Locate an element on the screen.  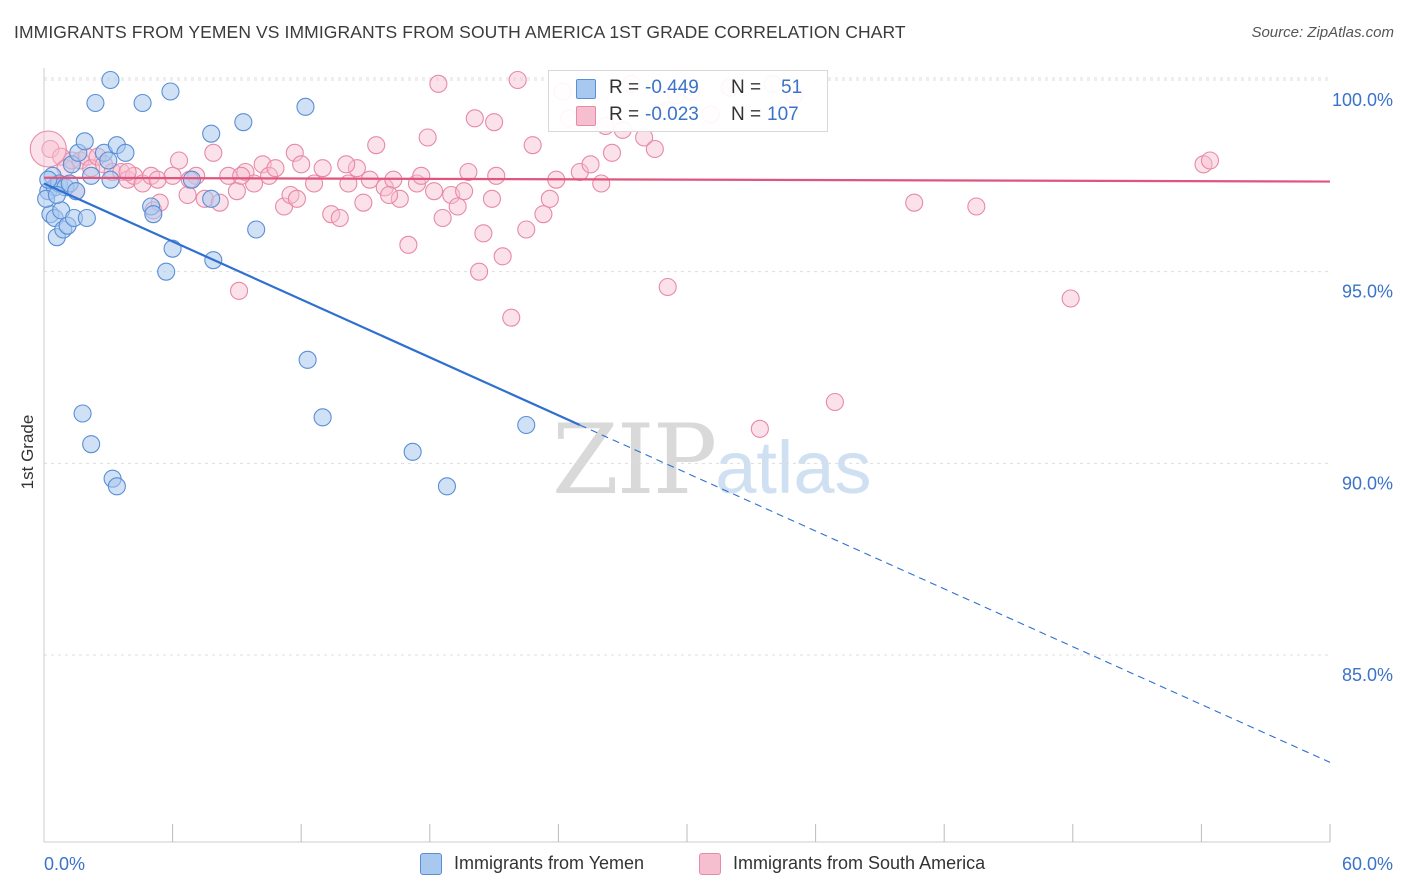
watermark: ZIPatlas is located at coordinates (712, 460).